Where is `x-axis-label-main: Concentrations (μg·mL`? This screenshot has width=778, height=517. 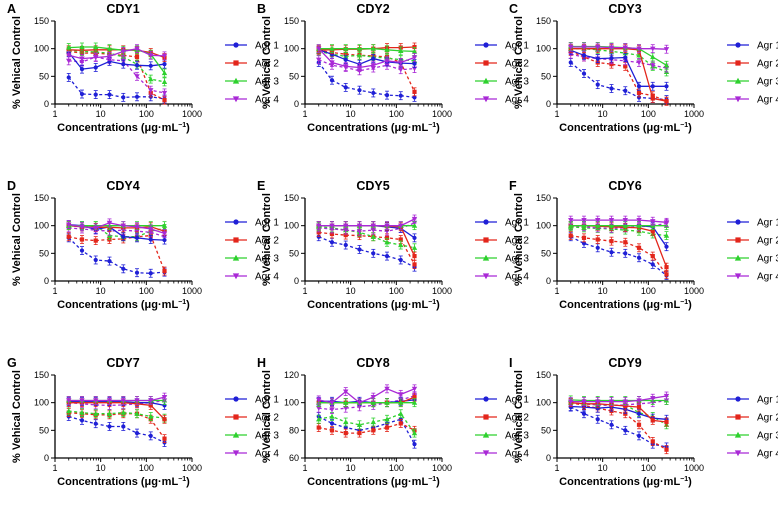
x-axis-label-main: Concentrations (μg·mL is located at coordinates (619, 128).